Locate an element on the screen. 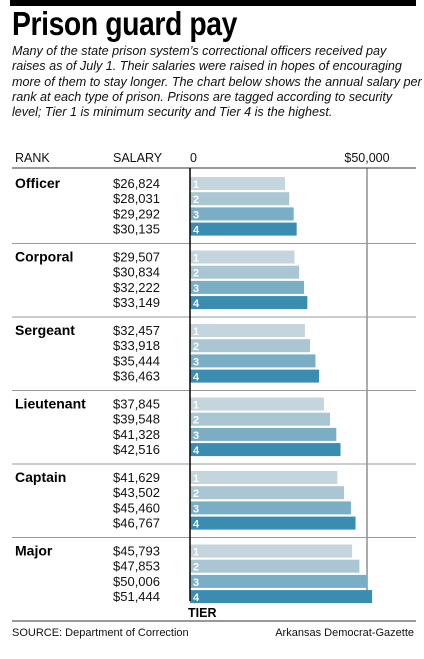 The width and height of the screenshot is (424, 659). title-rule is located at coordinates (213, 3).